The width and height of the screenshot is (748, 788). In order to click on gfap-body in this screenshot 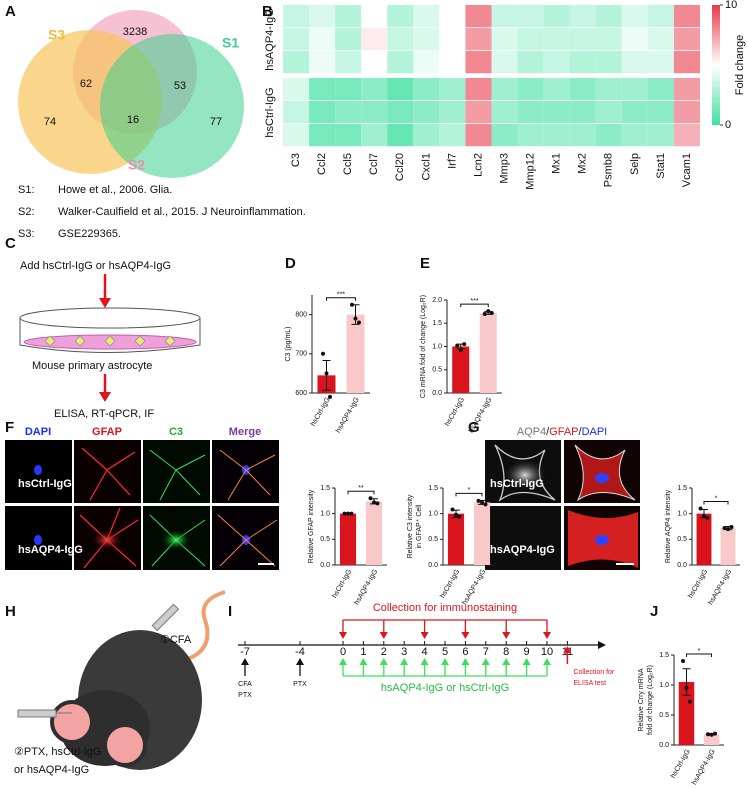, I will do `click(107, 540)`.